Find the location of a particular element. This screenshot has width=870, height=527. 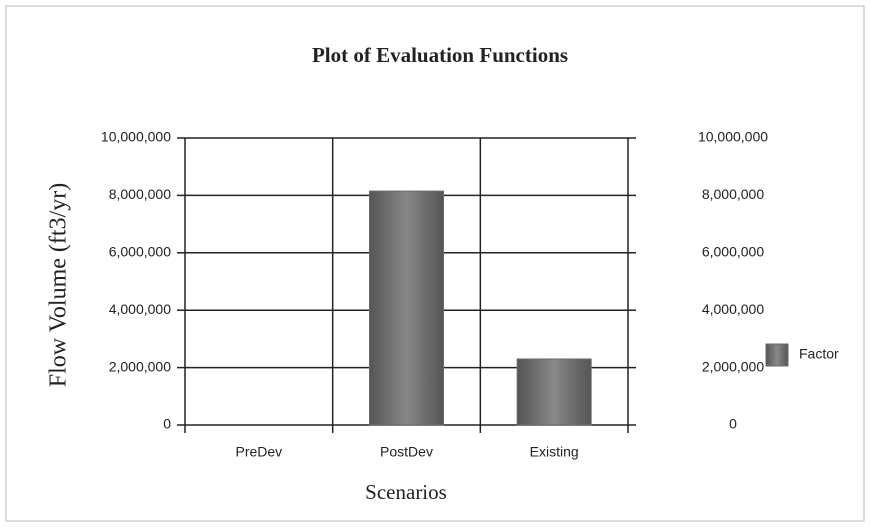

y-tick-label: 10,000,000 is located at coordinates (136, 137).